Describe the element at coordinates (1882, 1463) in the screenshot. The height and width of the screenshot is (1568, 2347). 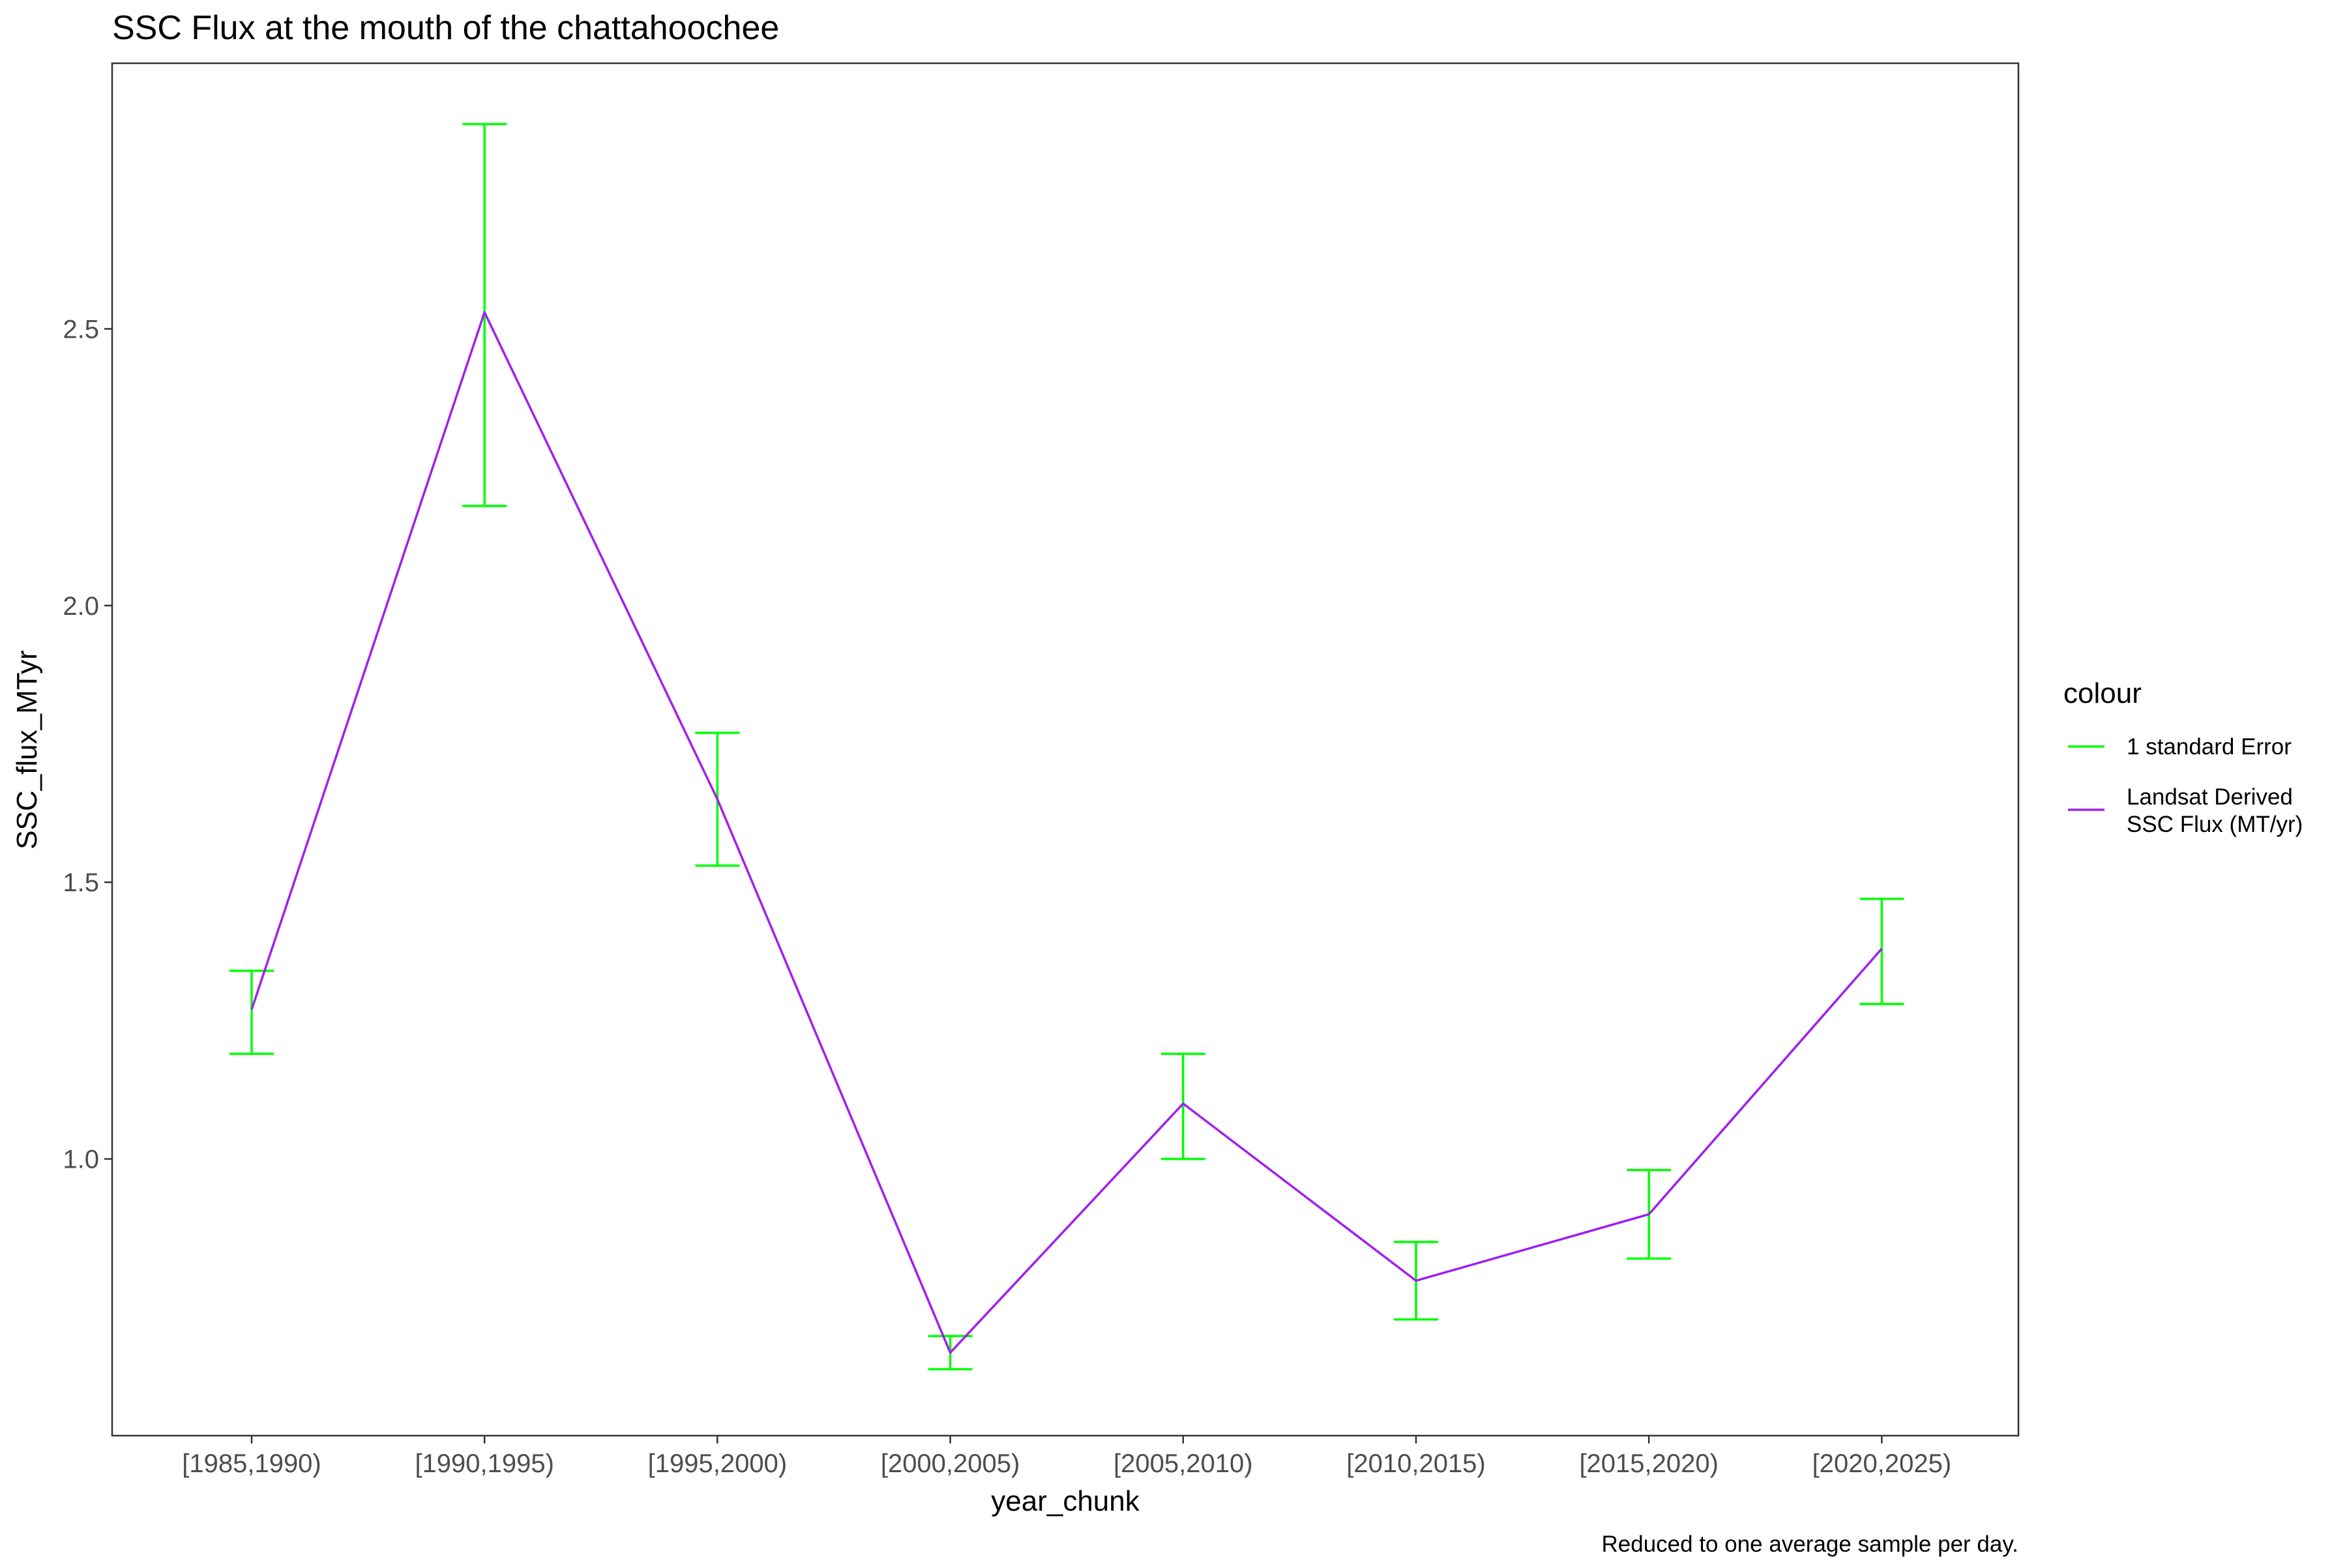
I see `x-tick-label: [2020,2025)` at that location.